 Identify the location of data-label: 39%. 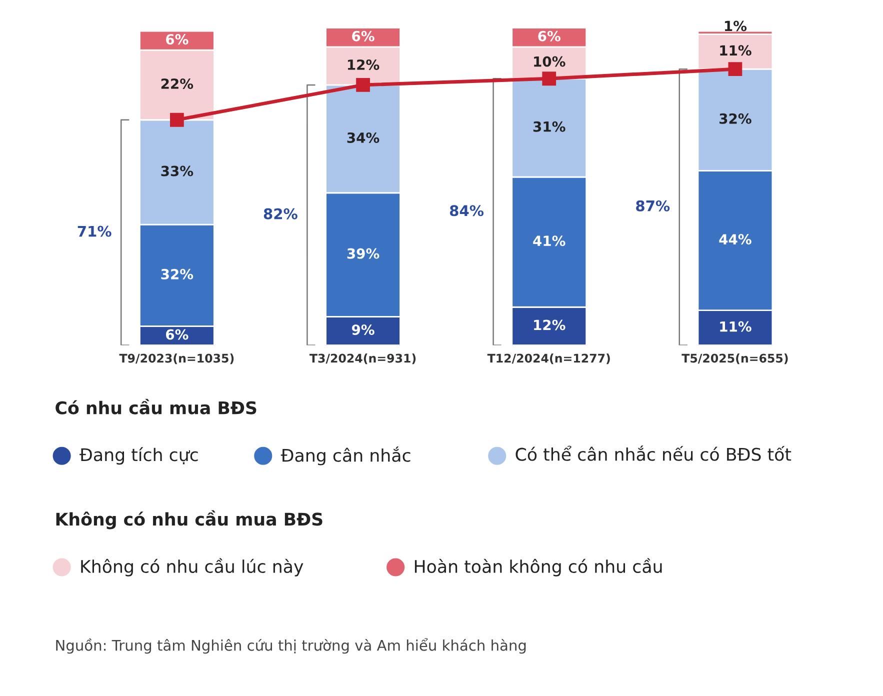
(363, 253).